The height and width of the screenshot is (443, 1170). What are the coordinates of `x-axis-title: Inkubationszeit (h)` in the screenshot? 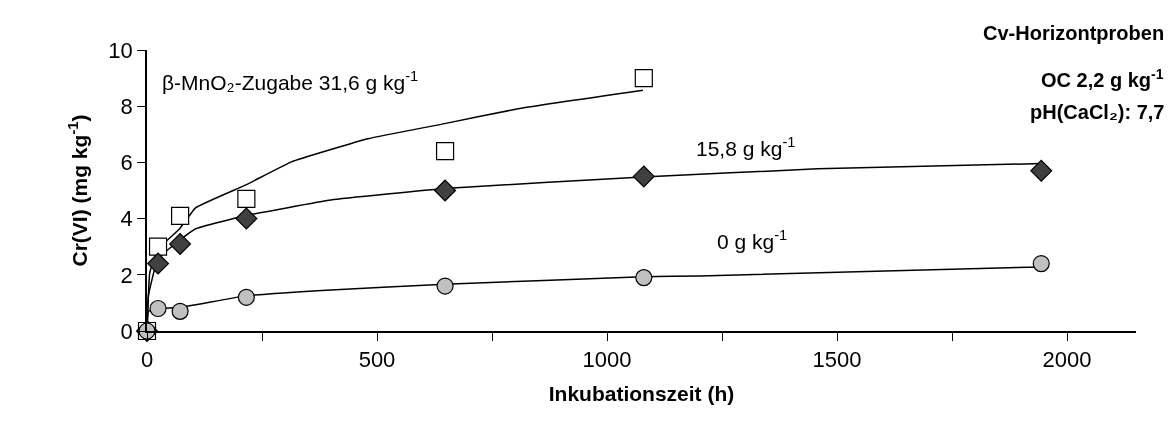 It's located at (641, 393).